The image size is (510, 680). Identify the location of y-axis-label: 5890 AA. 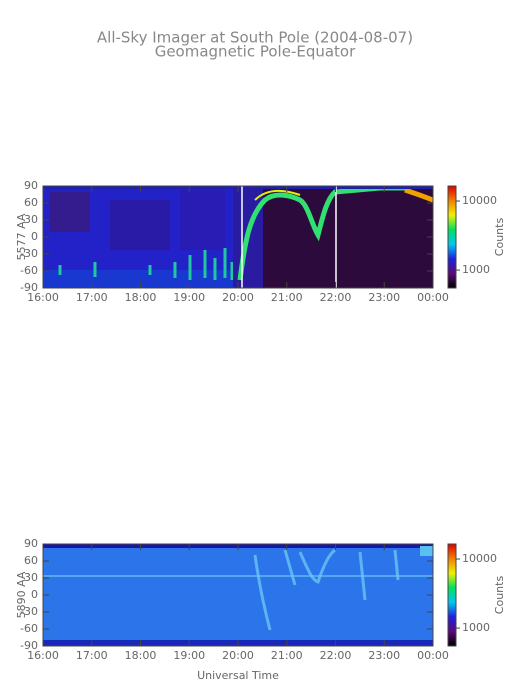
(21, 594).